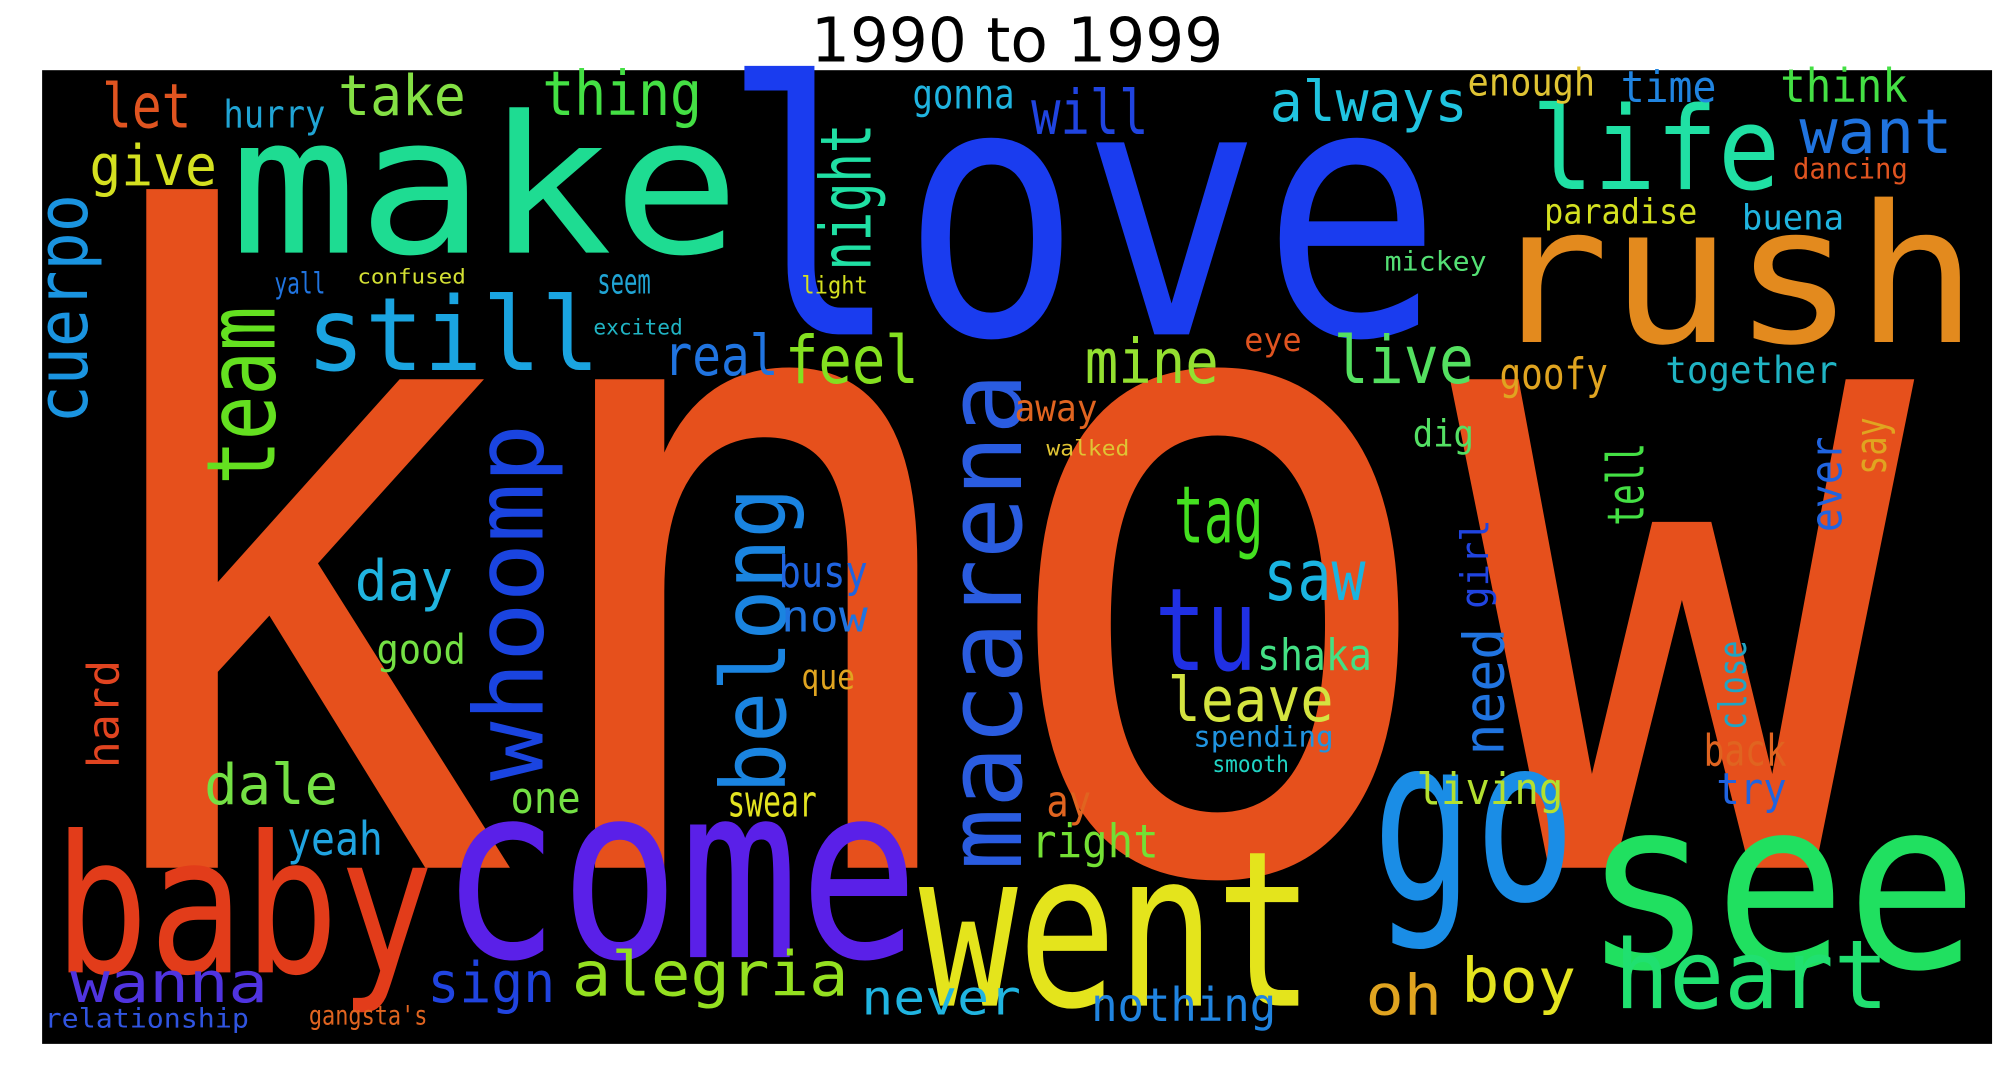  What do you see at coordinates (1152, 362) in the screenshot?
I see `word: mine` at bounding box center [1152, 362].